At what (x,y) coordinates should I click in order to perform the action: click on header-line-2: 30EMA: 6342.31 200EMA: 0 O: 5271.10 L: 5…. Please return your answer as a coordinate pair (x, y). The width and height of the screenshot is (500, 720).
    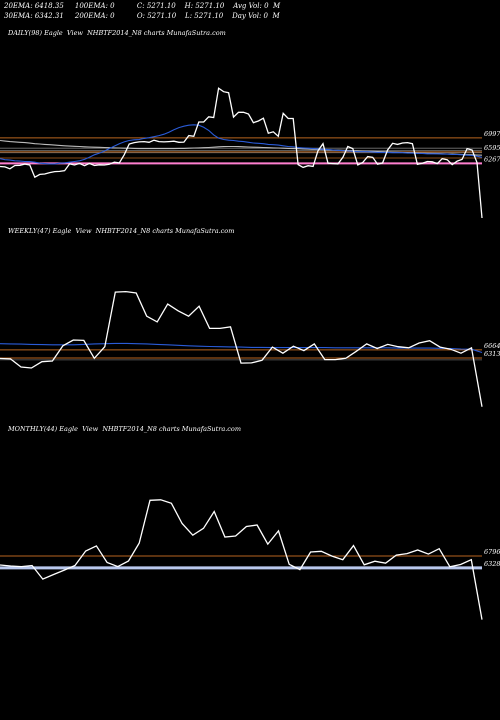
    Looking at the image, I should click on (142, 16).